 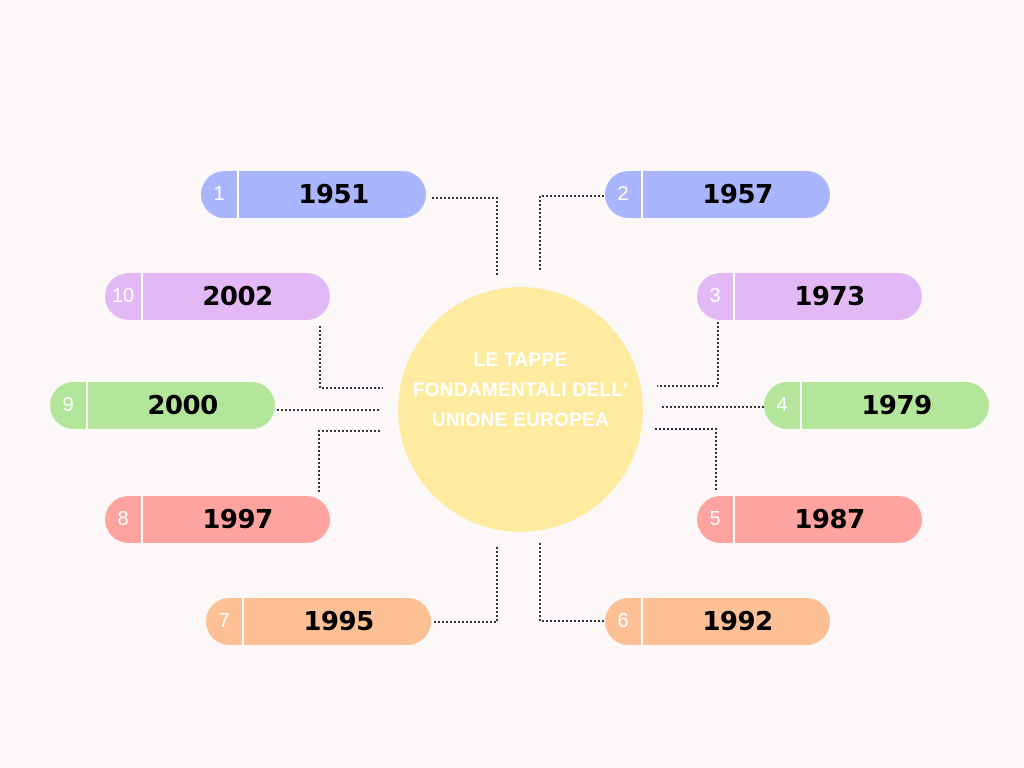 What do you see at coordinates (624, 194) in the screenshot?
I see `milestone-number: 2` at bounding box center [624, 194].